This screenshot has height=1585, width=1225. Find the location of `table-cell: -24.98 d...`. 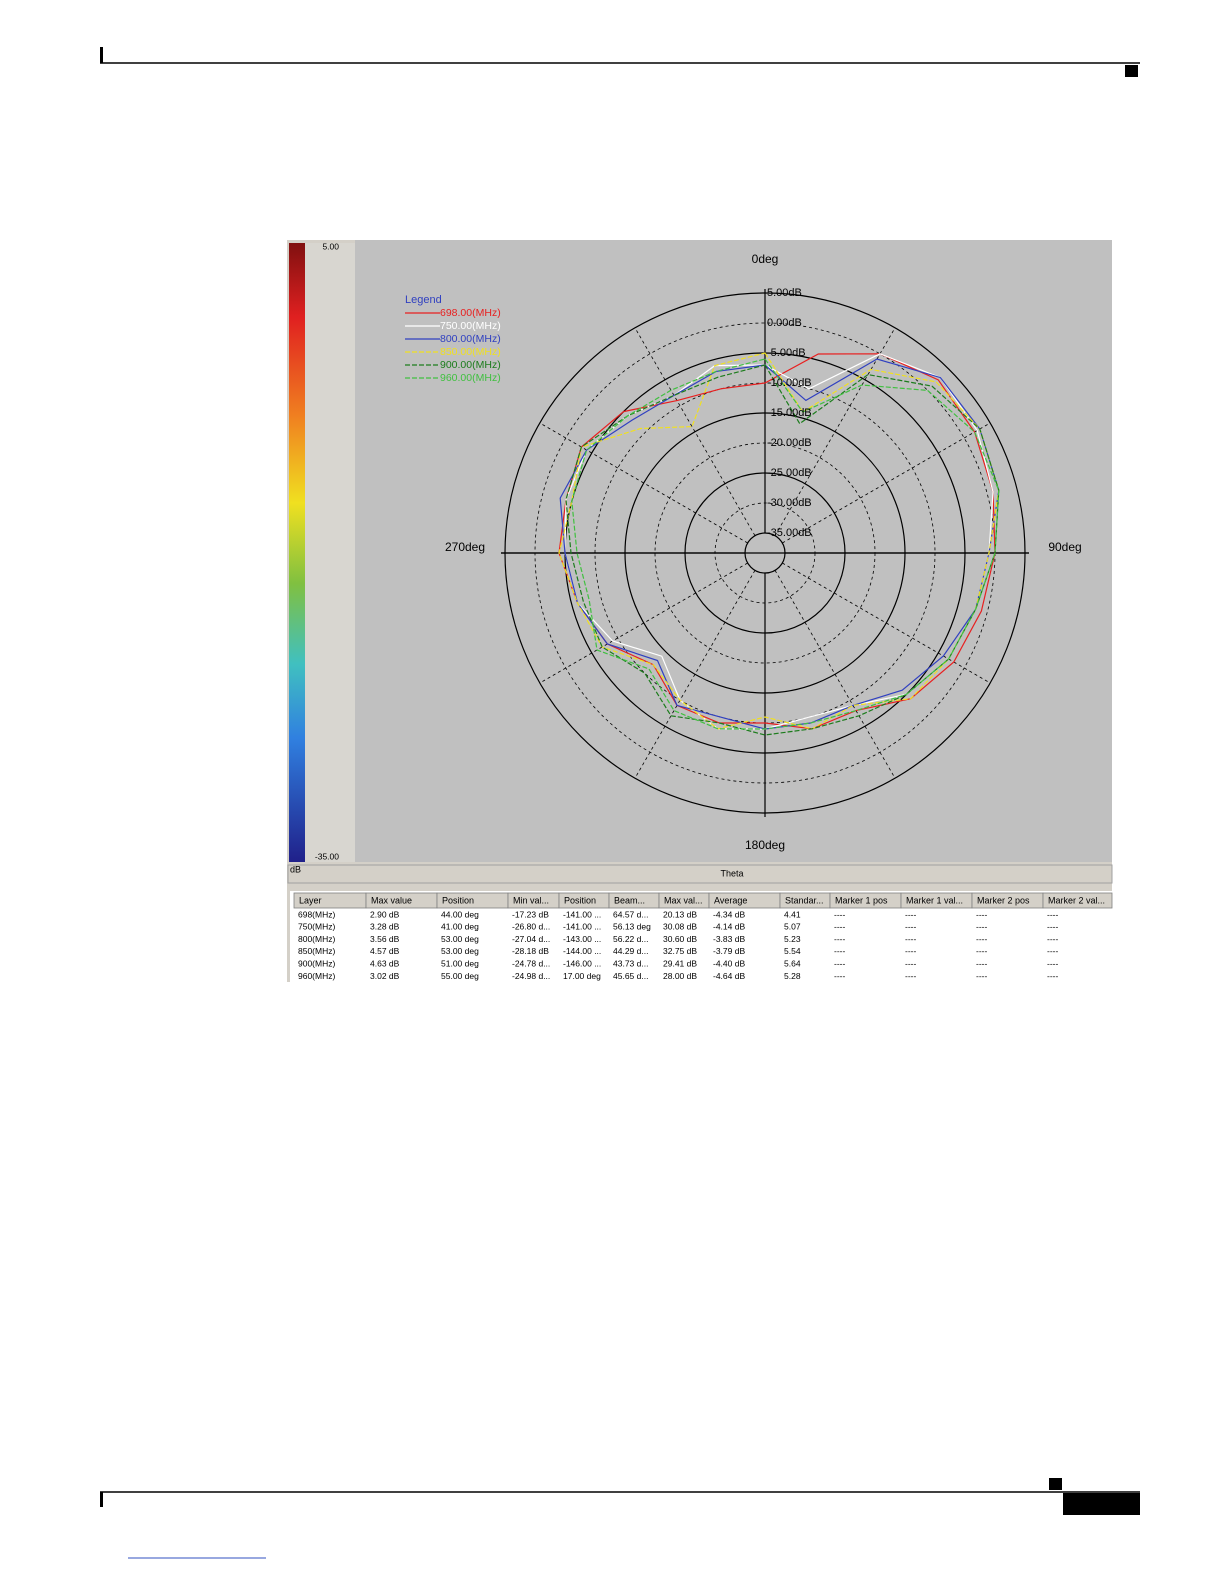

table-cell: -24.98 d... is located at coordinates (531, 976).